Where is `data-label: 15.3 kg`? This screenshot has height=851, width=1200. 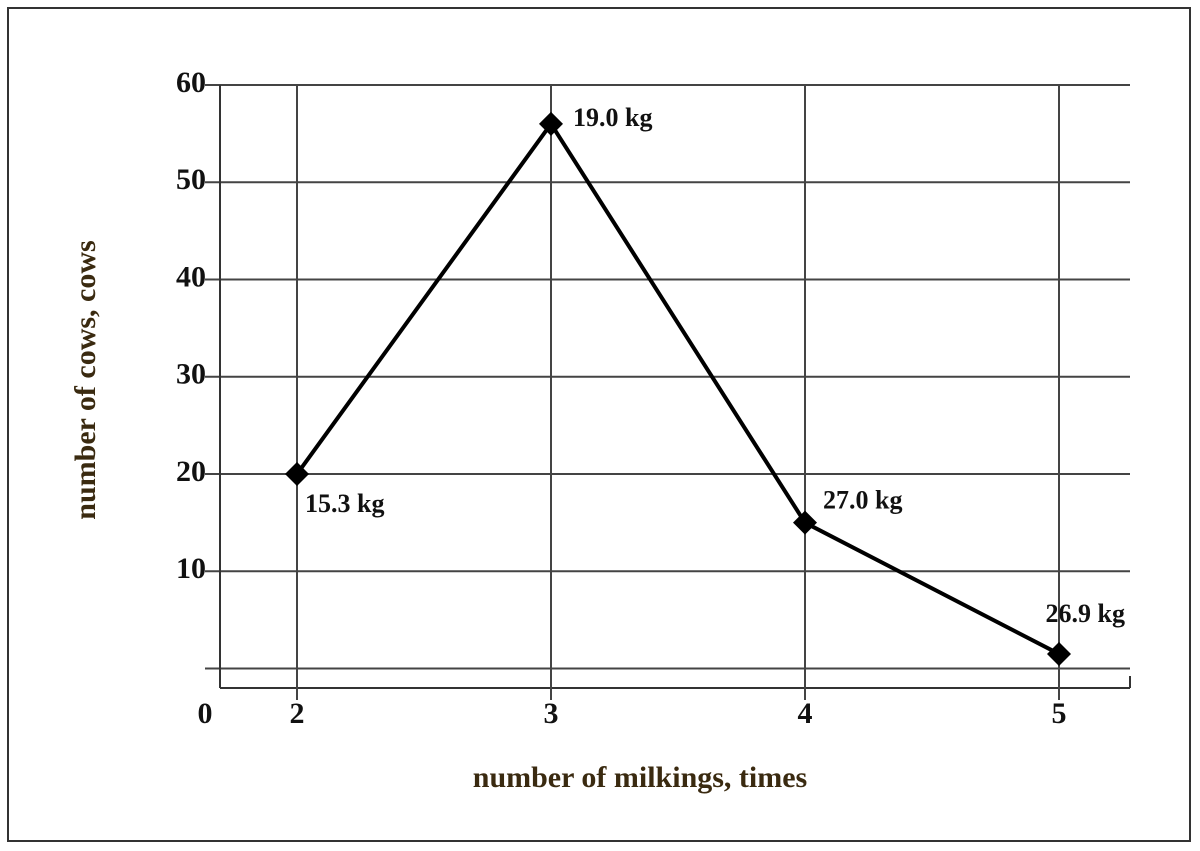 data-label: 15.3 kg is located at coordinates (344, 503).